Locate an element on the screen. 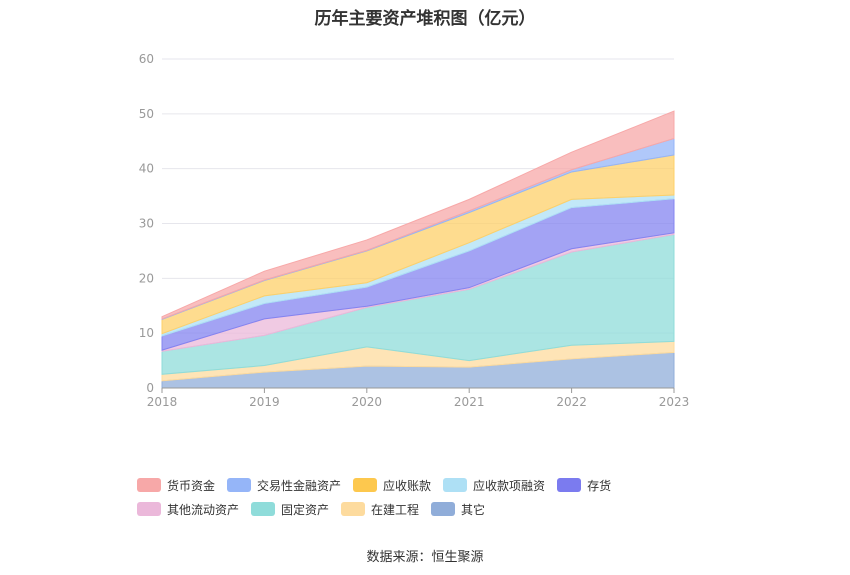  chart-title: 历年主要资产堆积图（亿元） is located at coordinates (425, 19).